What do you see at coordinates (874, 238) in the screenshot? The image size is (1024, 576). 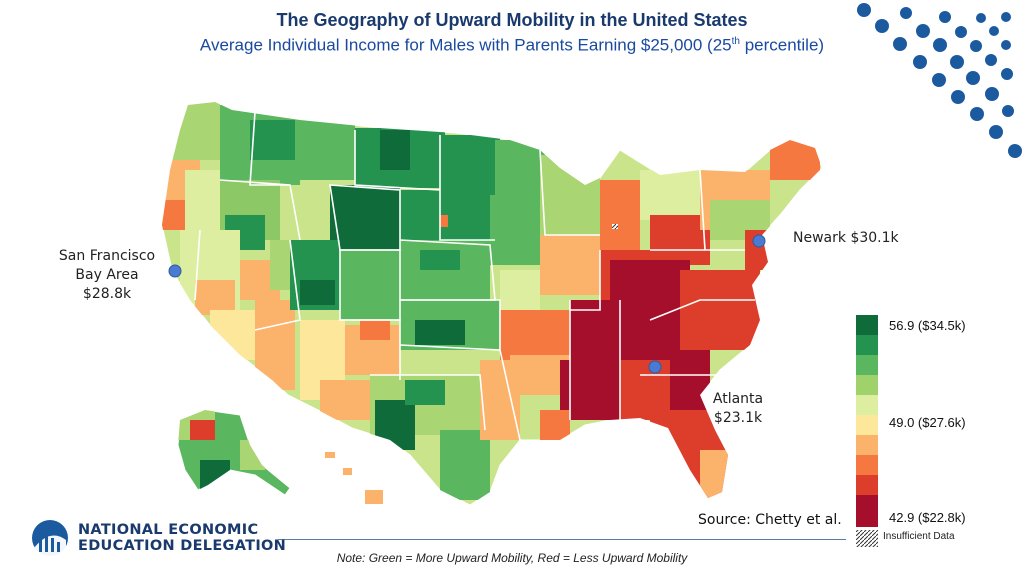 I see `newark-value: $30.1k` at bounding box center [874, 238].